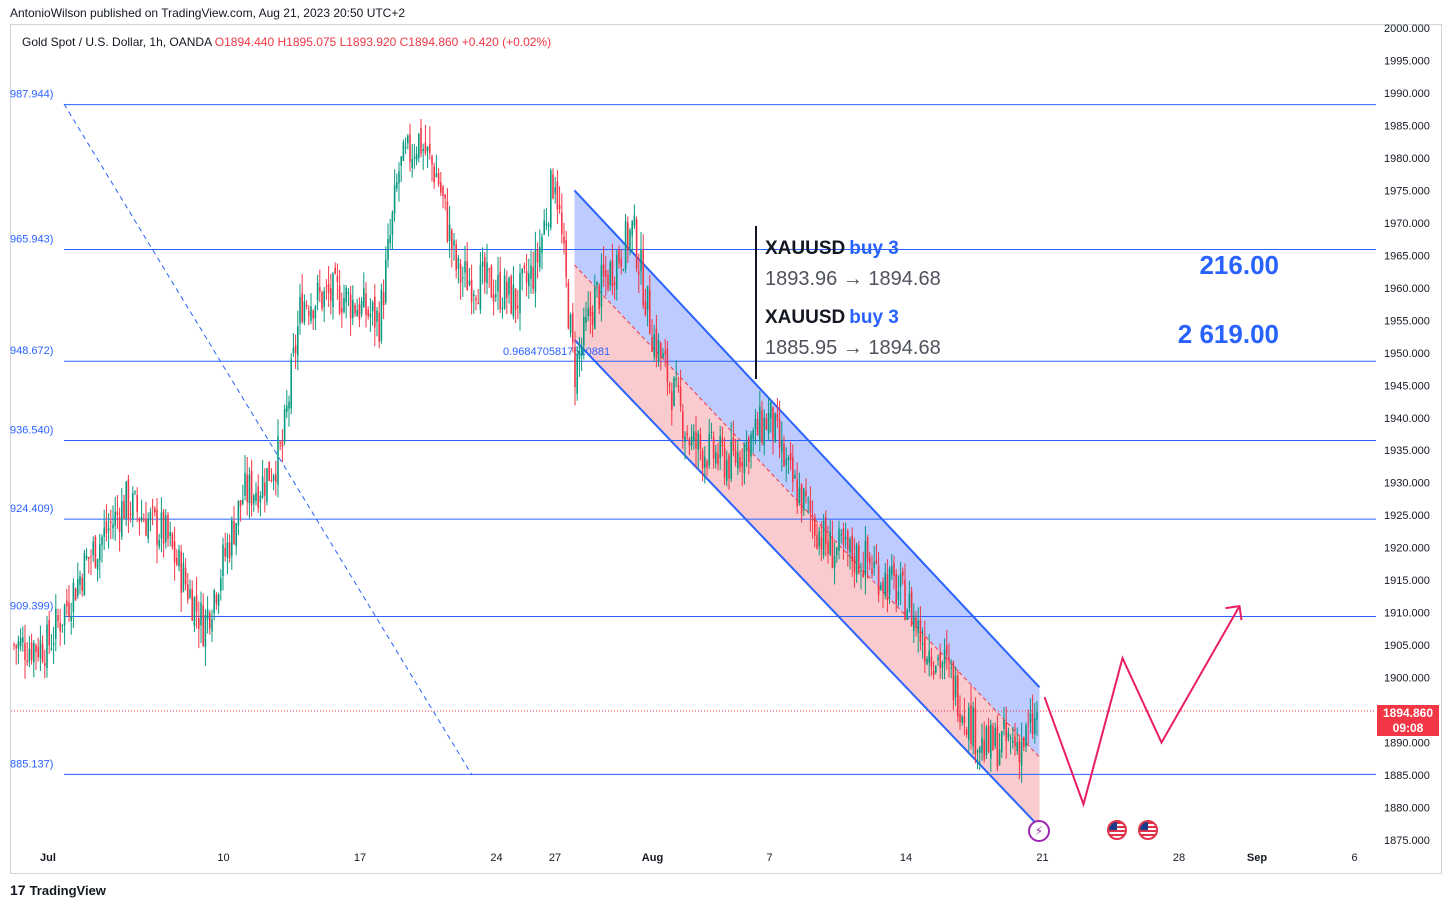 The image size is (1452, 907). What do you see at coordinates (1407, 614) in the screenshot?
I see `y-tick-label: 1910.000` at bounding box center [1407, 614].